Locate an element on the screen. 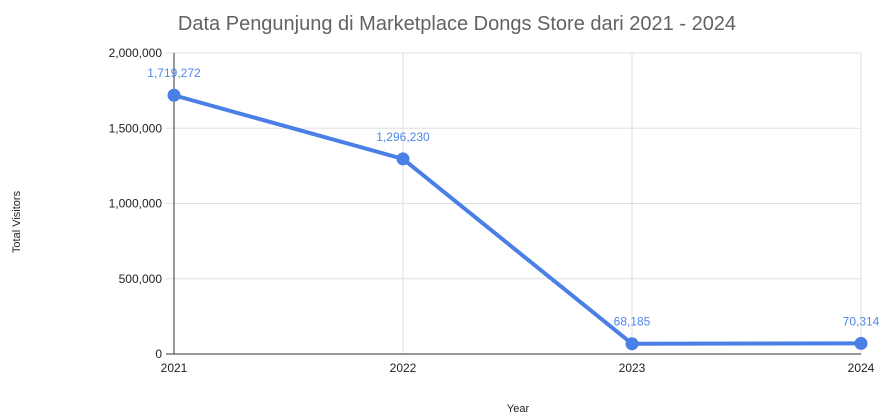 Image resolution: width=884 pixels, height=419 pixels. x-axis-ticks: 2021 2022 2023 2024 is located at coordinates (518, 368).